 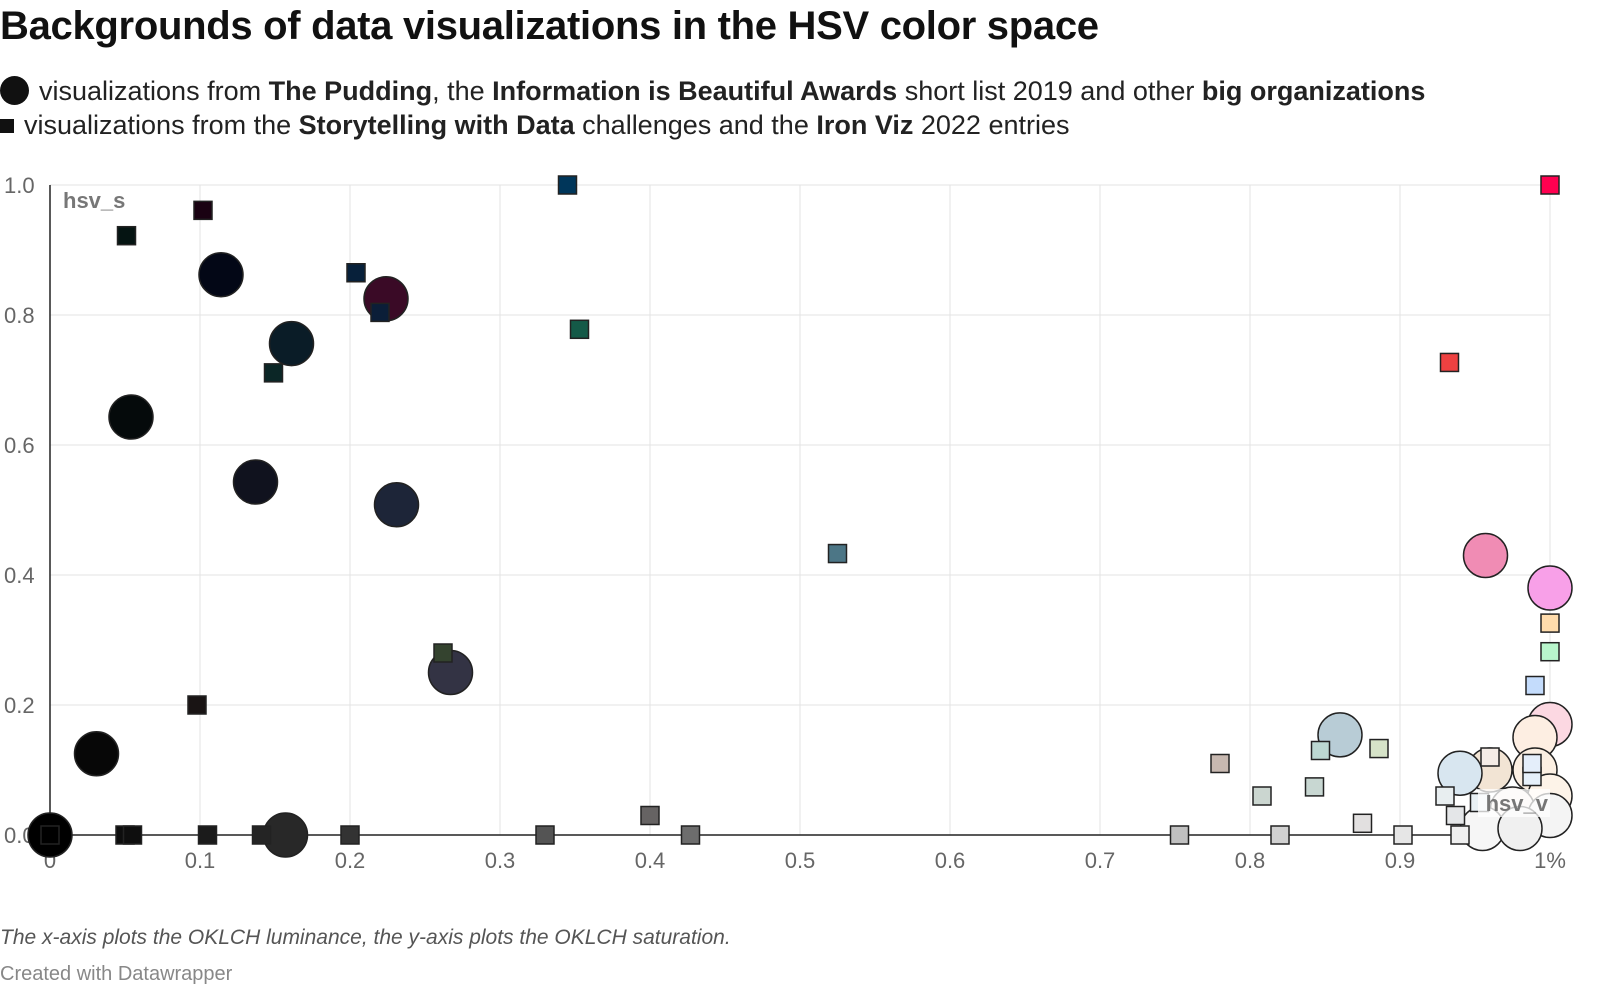 I want to click on circle-marker-icon, so click(x=14, y=90).